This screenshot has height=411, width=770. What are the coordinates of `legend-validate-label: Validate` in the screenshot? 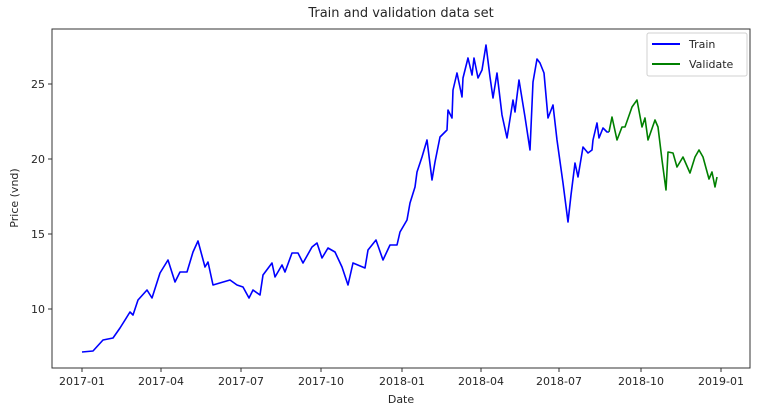 It's located at (711, 64).